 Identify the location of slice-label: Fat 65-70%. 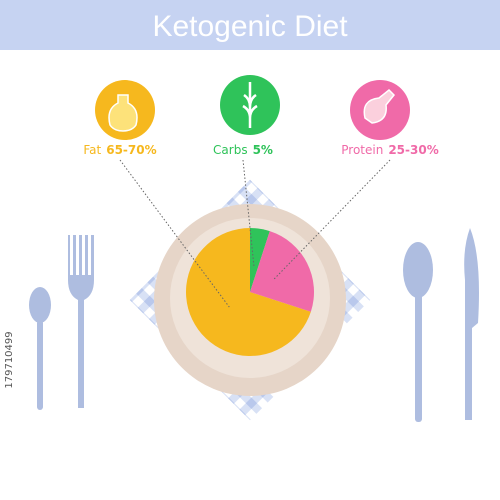
(119, 150).